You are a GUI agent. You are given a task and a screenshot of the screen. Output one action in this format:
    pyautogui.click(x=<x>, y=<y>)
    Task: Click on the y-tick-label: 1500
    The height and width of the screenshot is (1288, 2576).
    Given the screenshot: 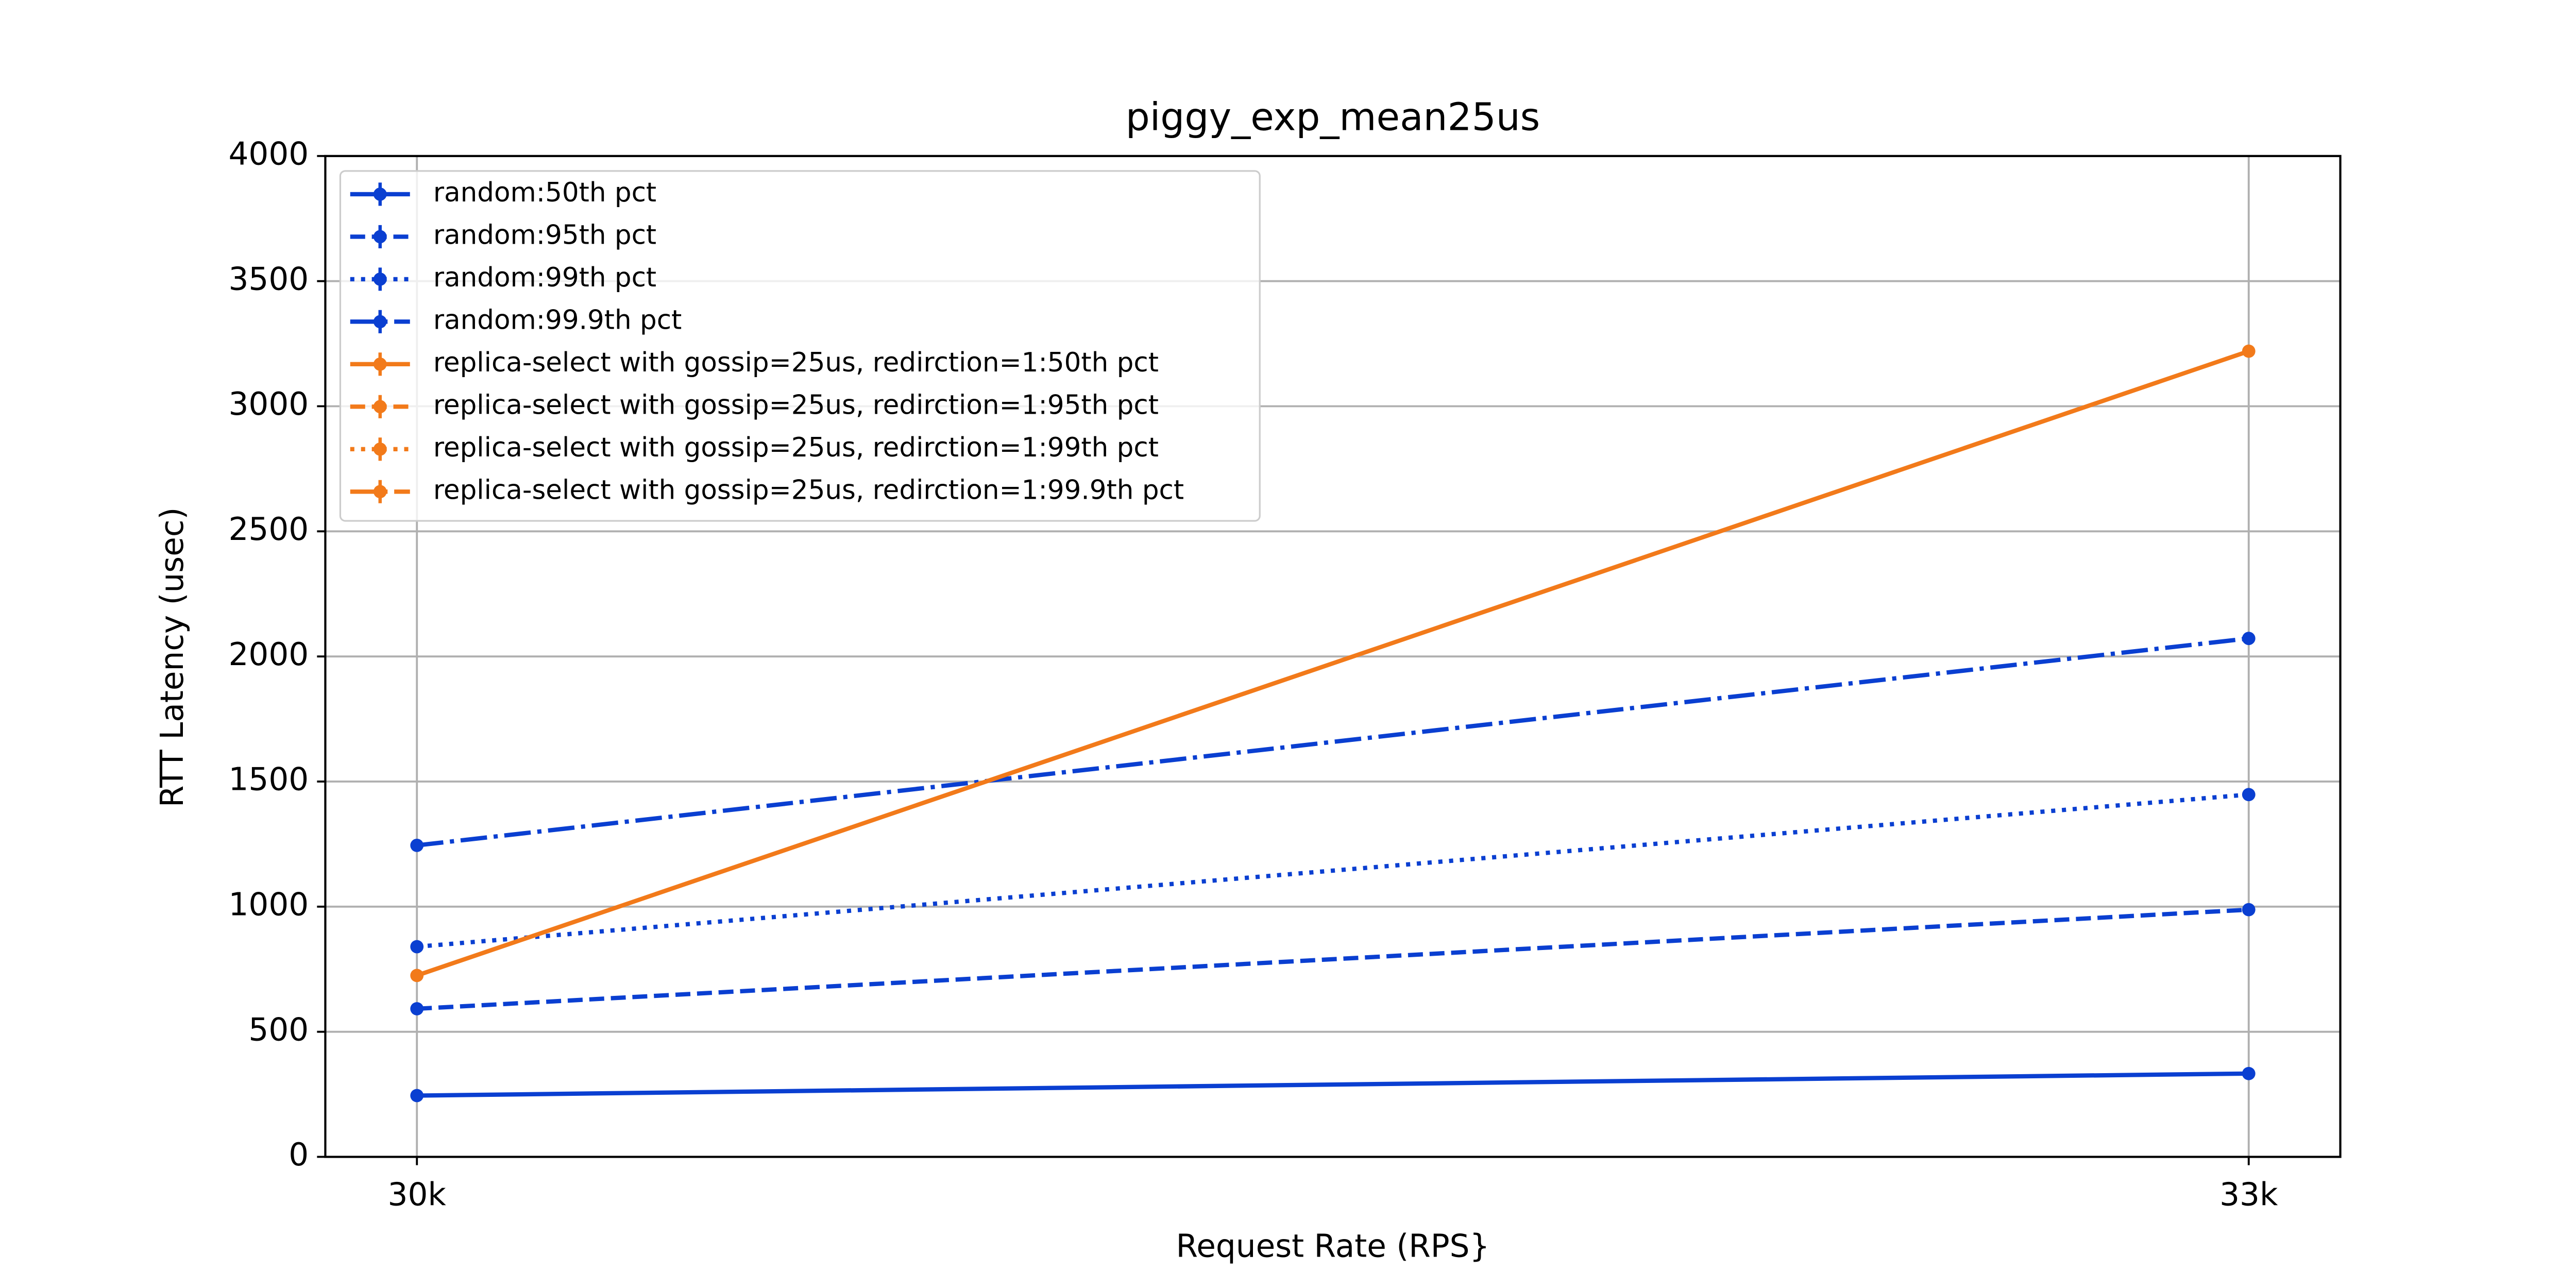 What is the action you would take?
    pyautogui.click(x=268, y=780)
    